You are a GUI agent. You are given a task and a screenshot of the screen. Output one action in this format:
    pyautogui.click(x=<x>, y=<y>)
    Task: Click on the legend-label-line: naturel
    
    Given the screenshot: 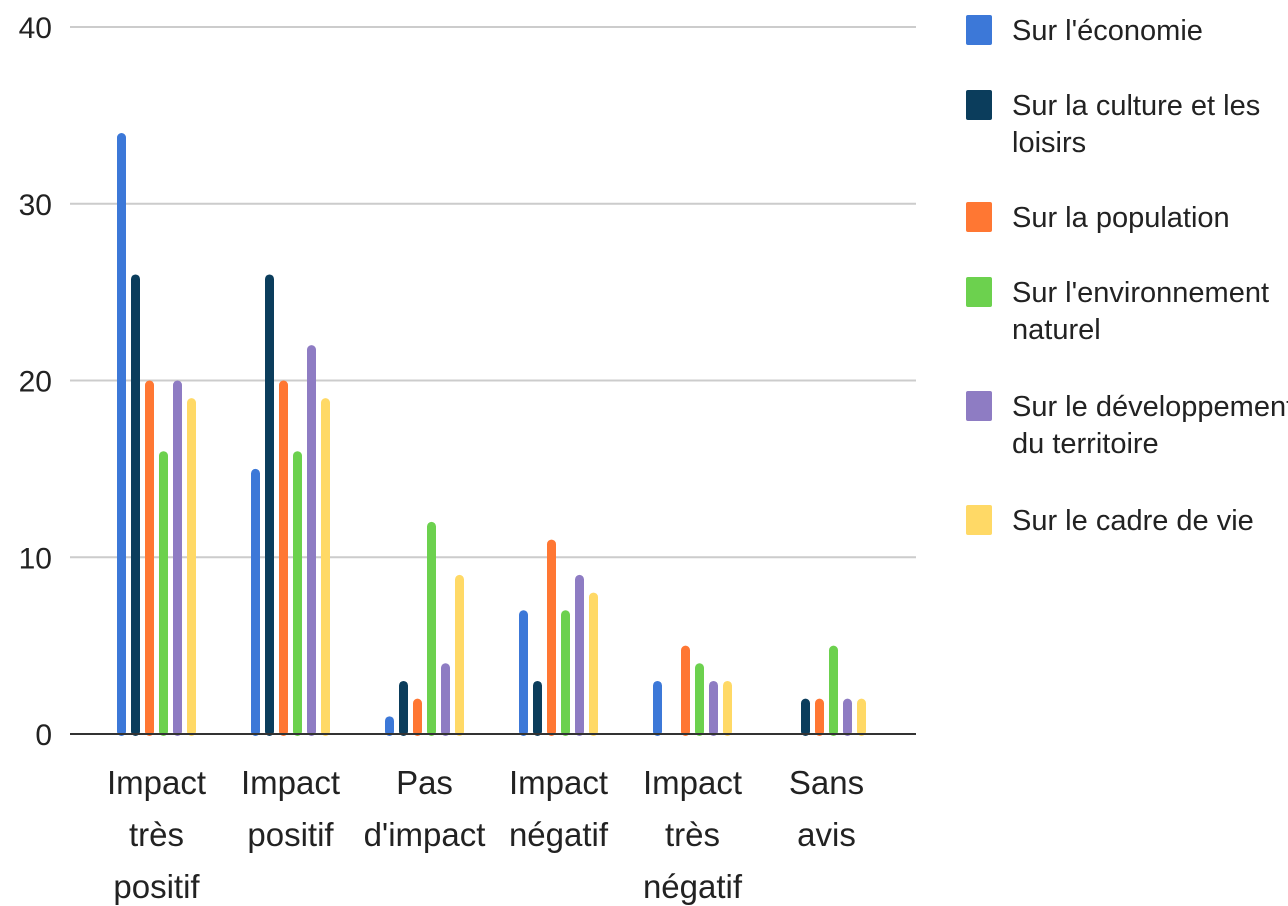 What is the action you would take?
    pyautogui.click(x=1056, y=330)
    